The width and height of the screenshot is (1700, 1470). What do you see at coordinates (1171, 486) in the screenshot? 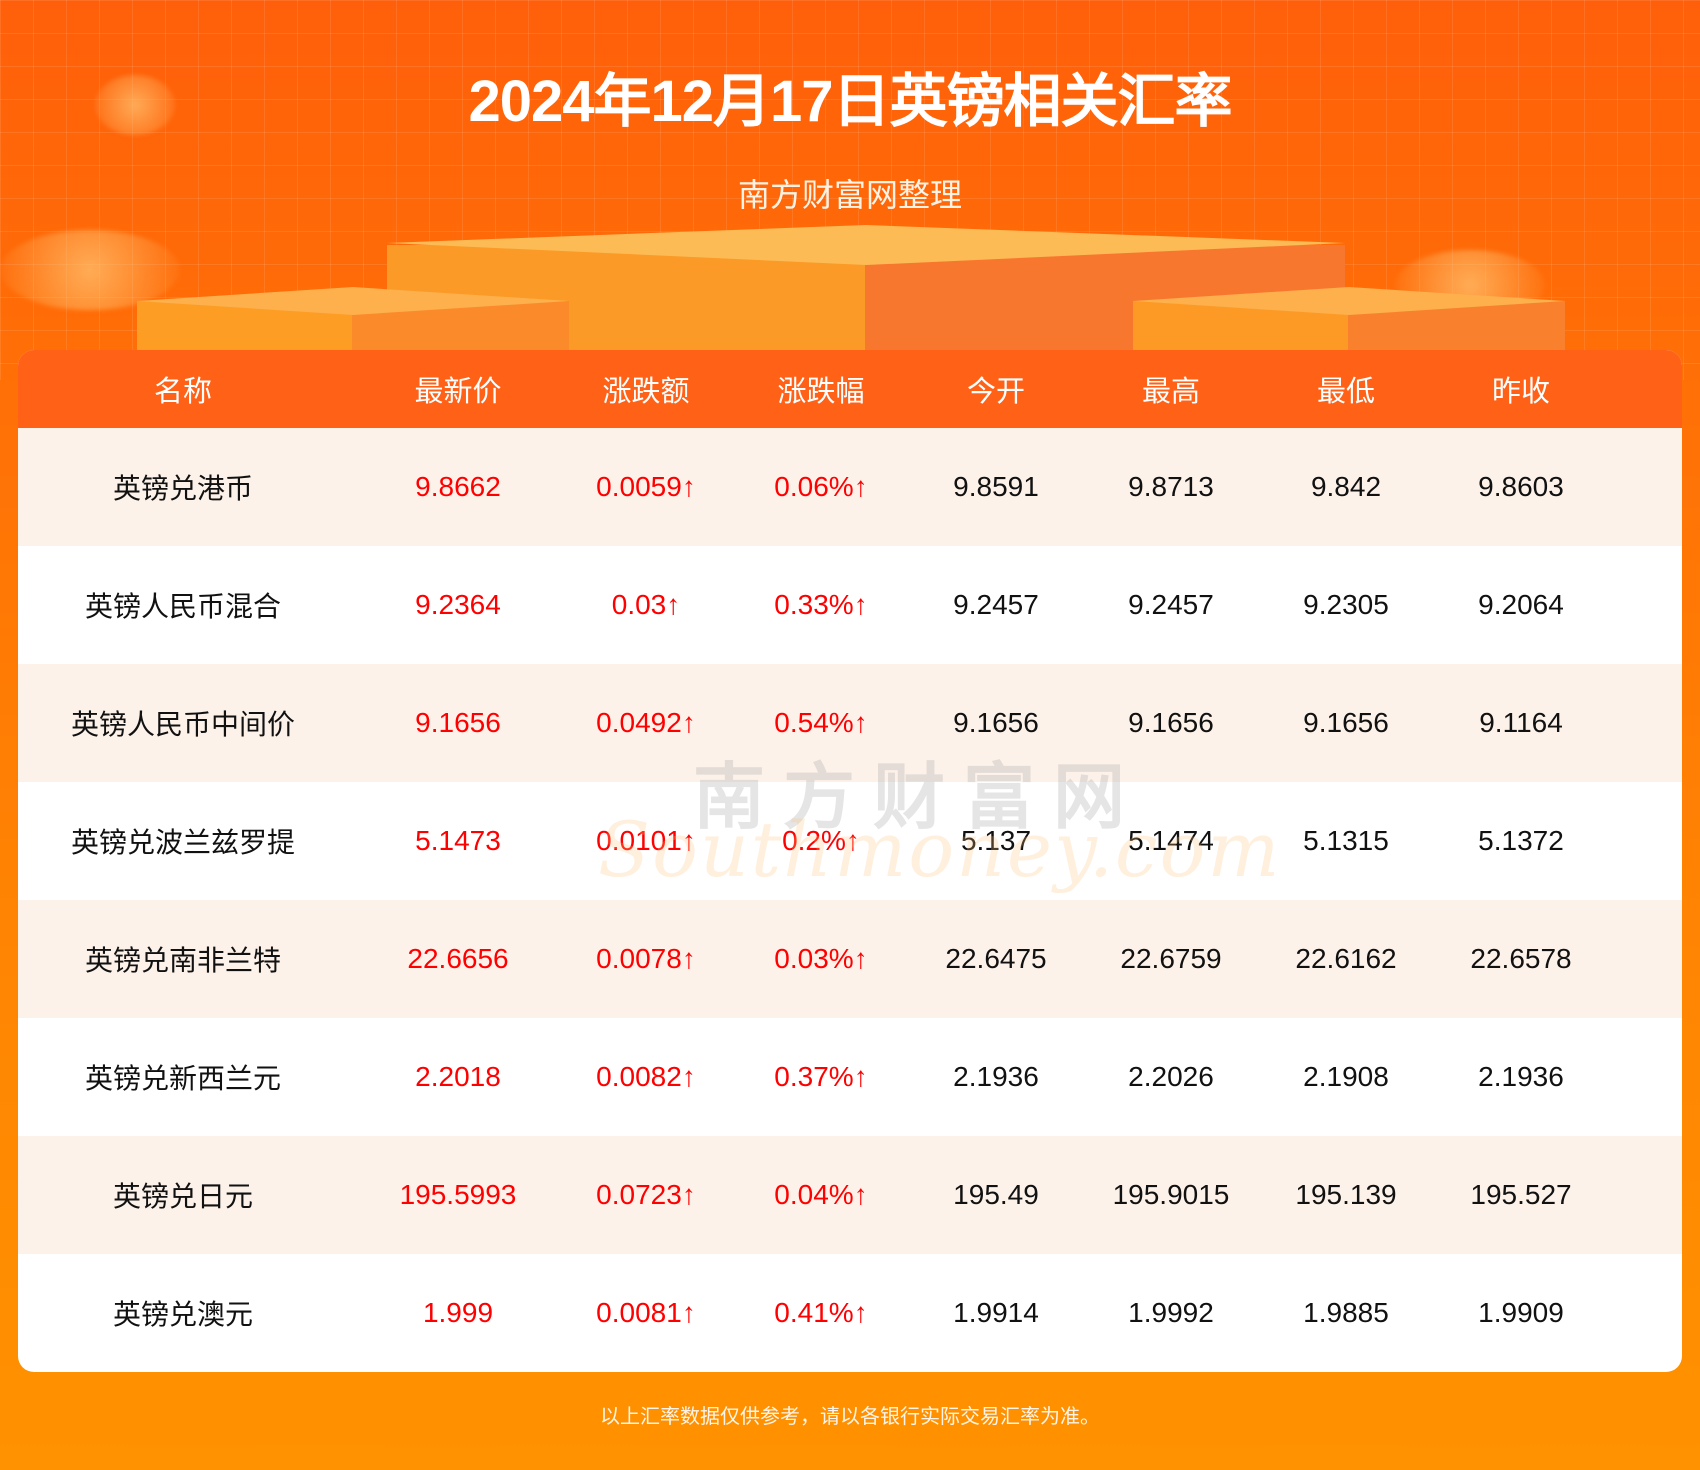
I see `high-price: 9.8713` at bounding box center [1171, 486].